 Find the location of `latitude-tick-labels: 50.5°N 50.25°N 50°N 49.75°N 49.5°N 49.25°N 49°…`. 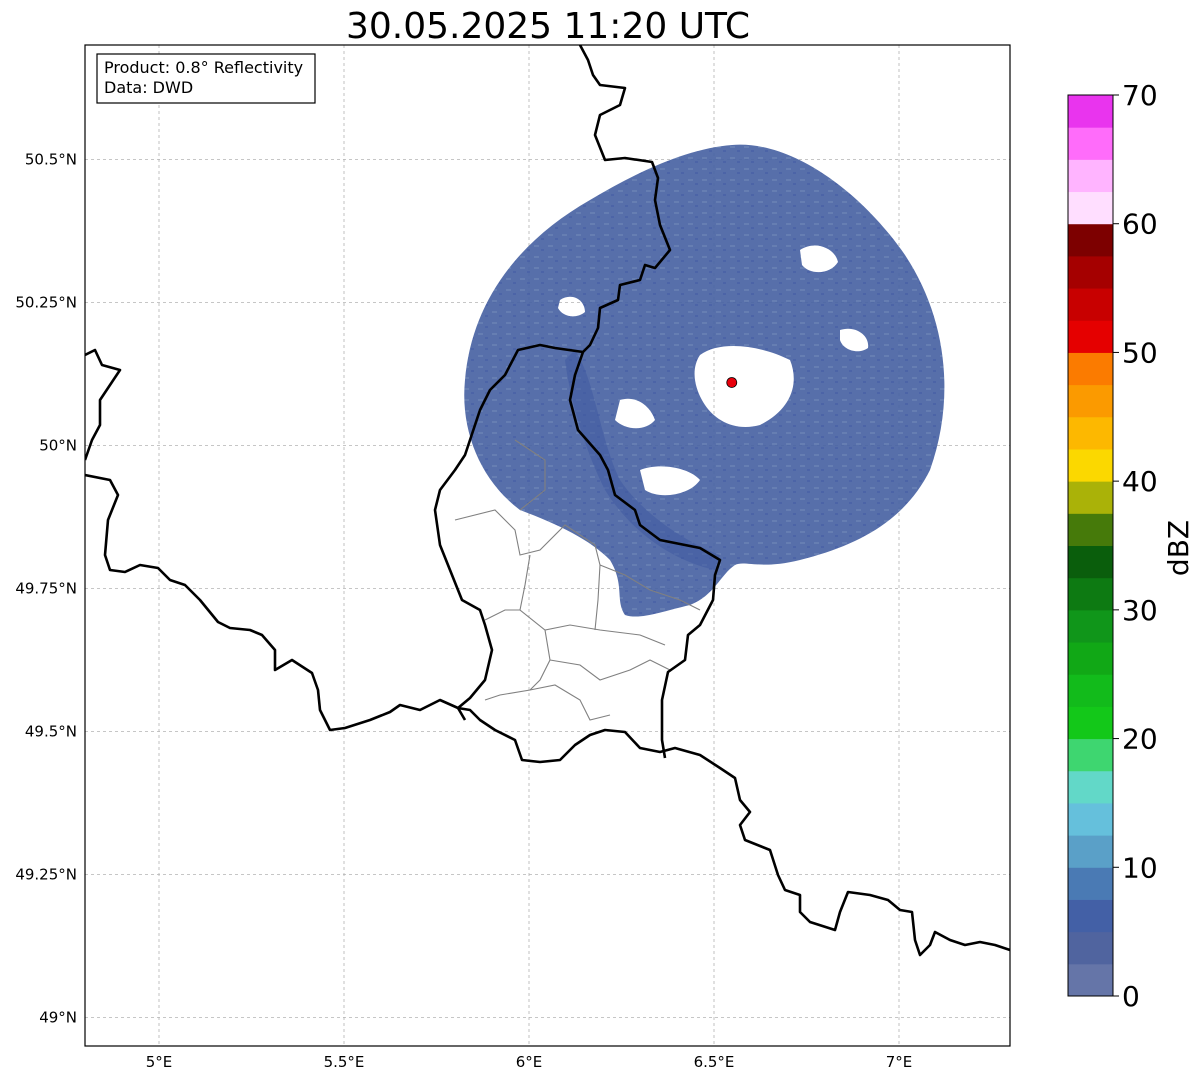

latitude-tick-labels: 50.5°N 50.25°N 50°N 49.75°N 49.5°N 49.25°N 49°… is located at coordinates (46, 588).